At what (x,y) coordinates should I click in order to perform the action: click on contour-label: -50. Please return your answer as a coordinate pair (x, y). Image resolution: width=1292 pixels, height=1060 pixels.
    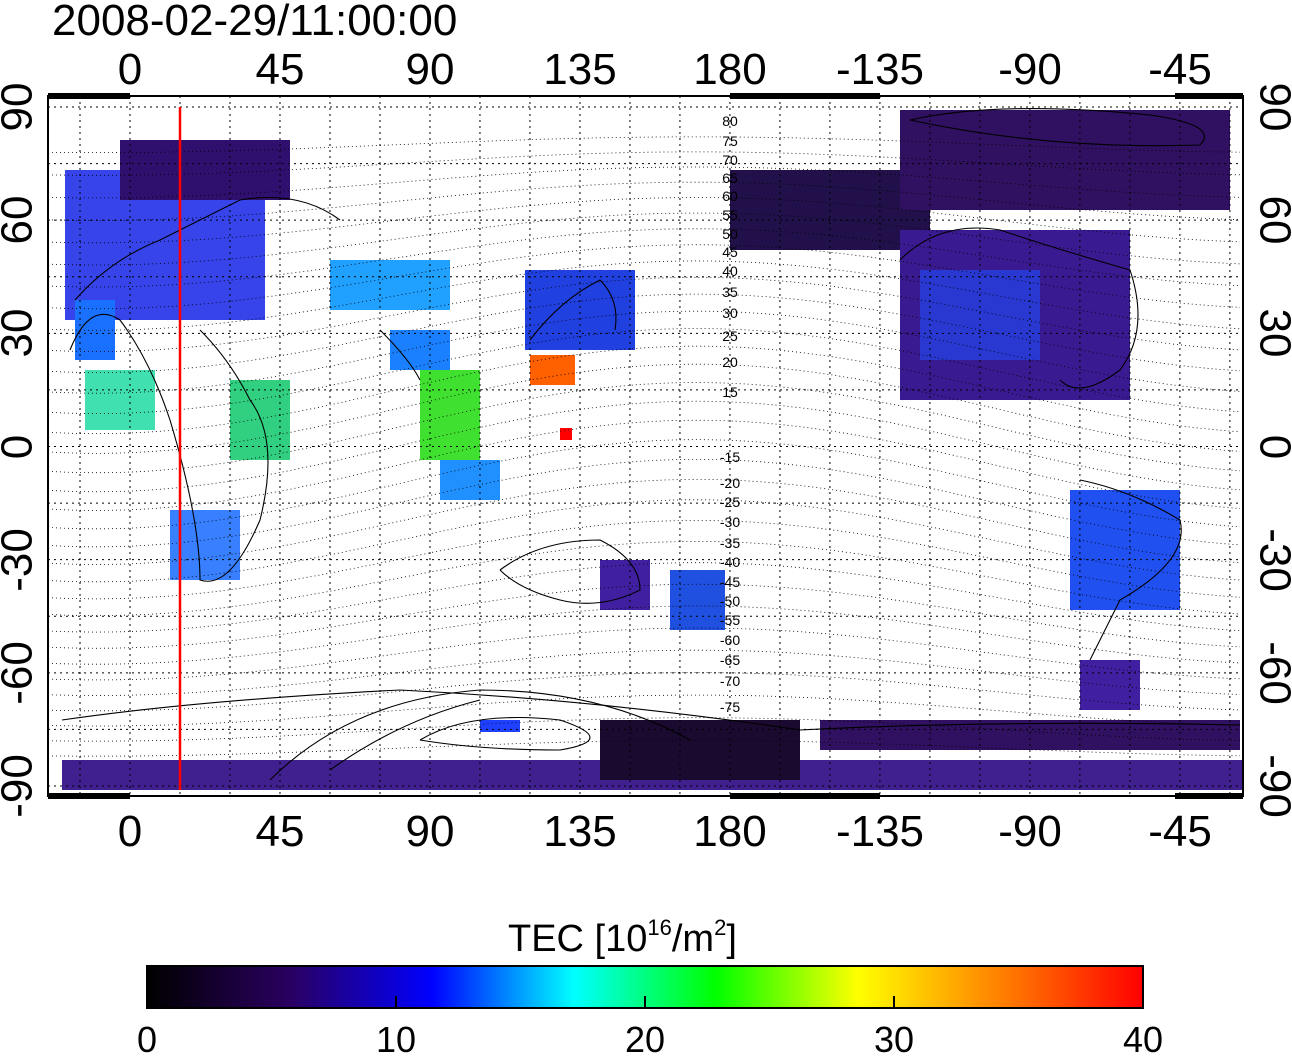
    Looking at the image, I should click on (730, 601).